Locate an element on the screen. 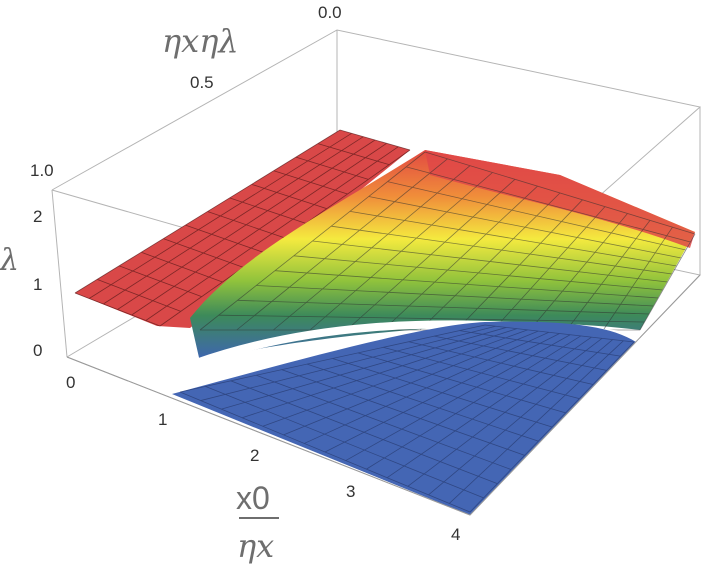 This screenshot has width=720, height=578. y-axis-ticks: 0.0 0.5 1.0 is located at coordinates (186, 91).